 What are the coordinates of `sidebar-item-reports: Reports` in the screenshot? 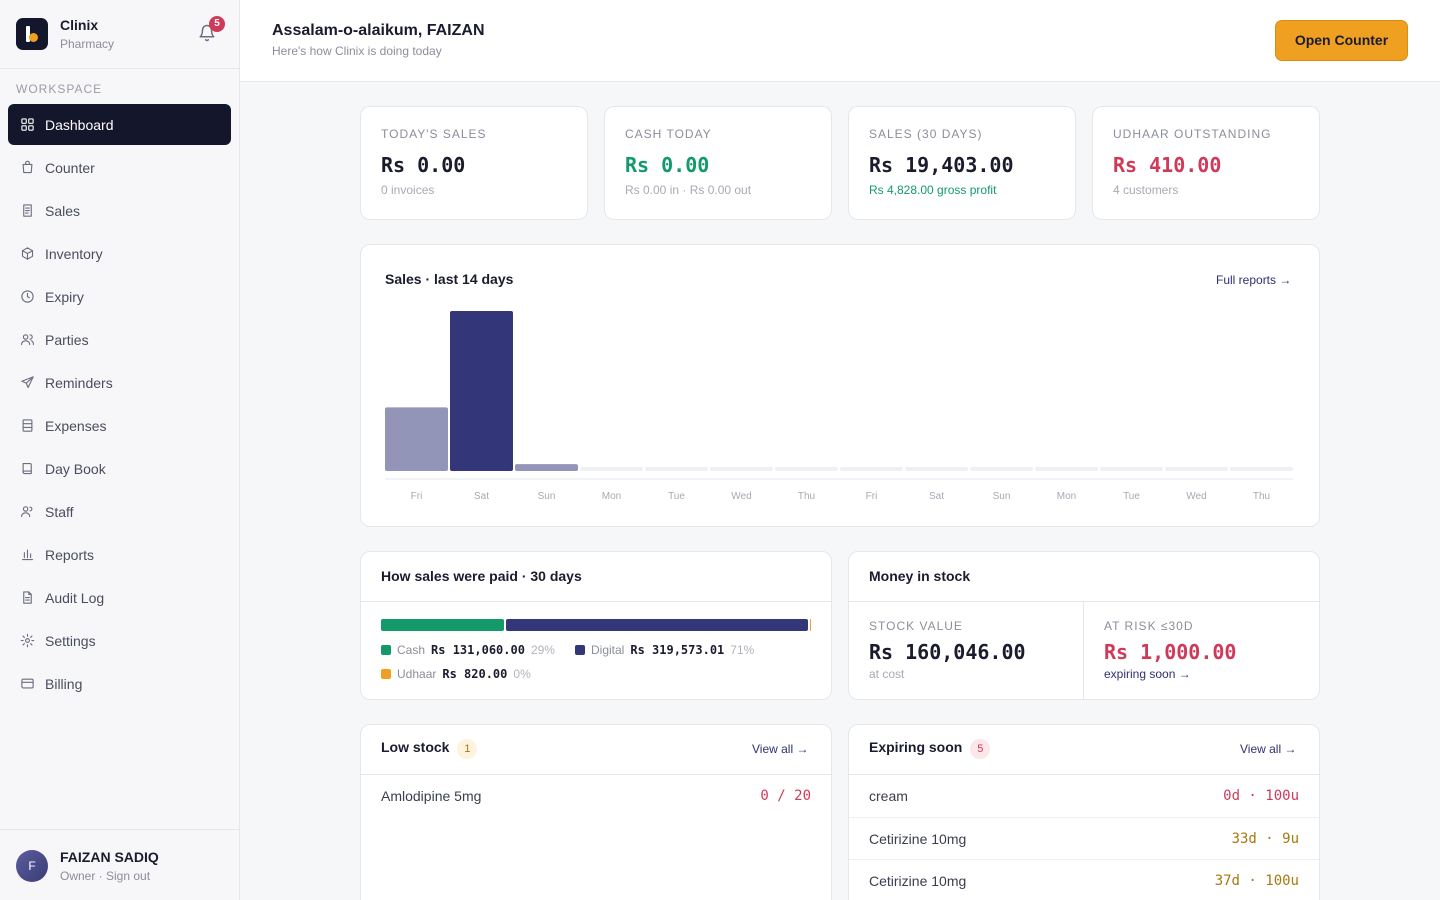 It's located at (119, 554).